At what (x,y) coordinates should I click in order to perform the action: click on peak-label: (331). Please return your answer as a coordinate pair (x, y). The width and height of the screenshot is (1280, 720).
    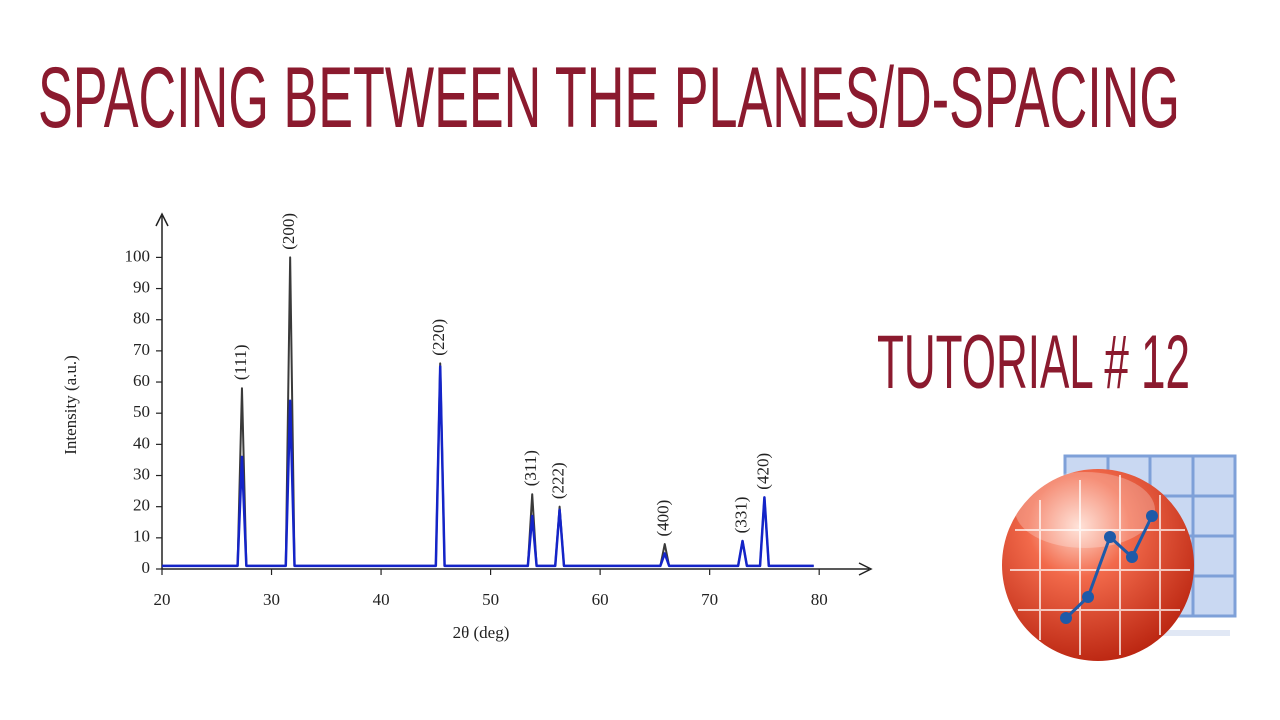
    Looking at the image, I should click on (740, 515).